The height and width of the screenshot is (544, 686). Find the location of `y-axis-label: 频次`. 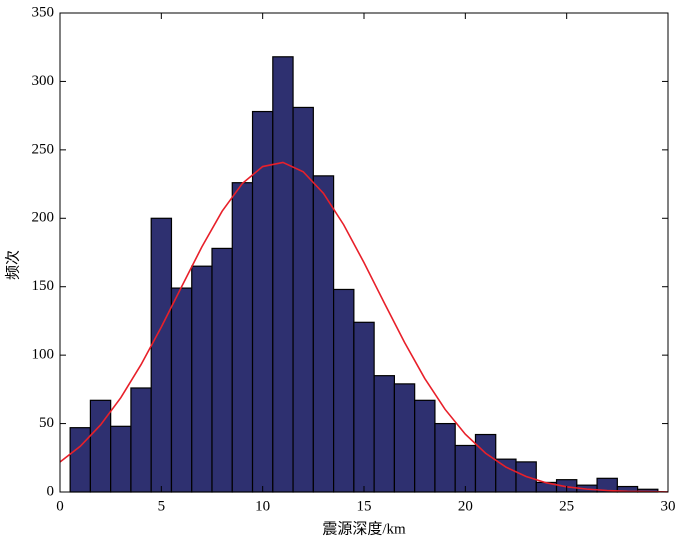

y-axis-label: 频次 is located at coordinates (12, 265).